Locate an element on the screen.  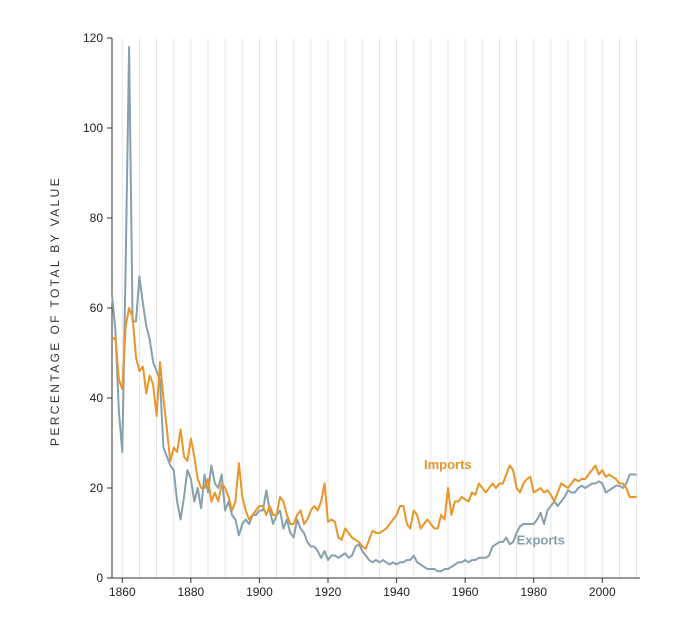
x-tick-label: 1860 is located at coordinates (122, 592).